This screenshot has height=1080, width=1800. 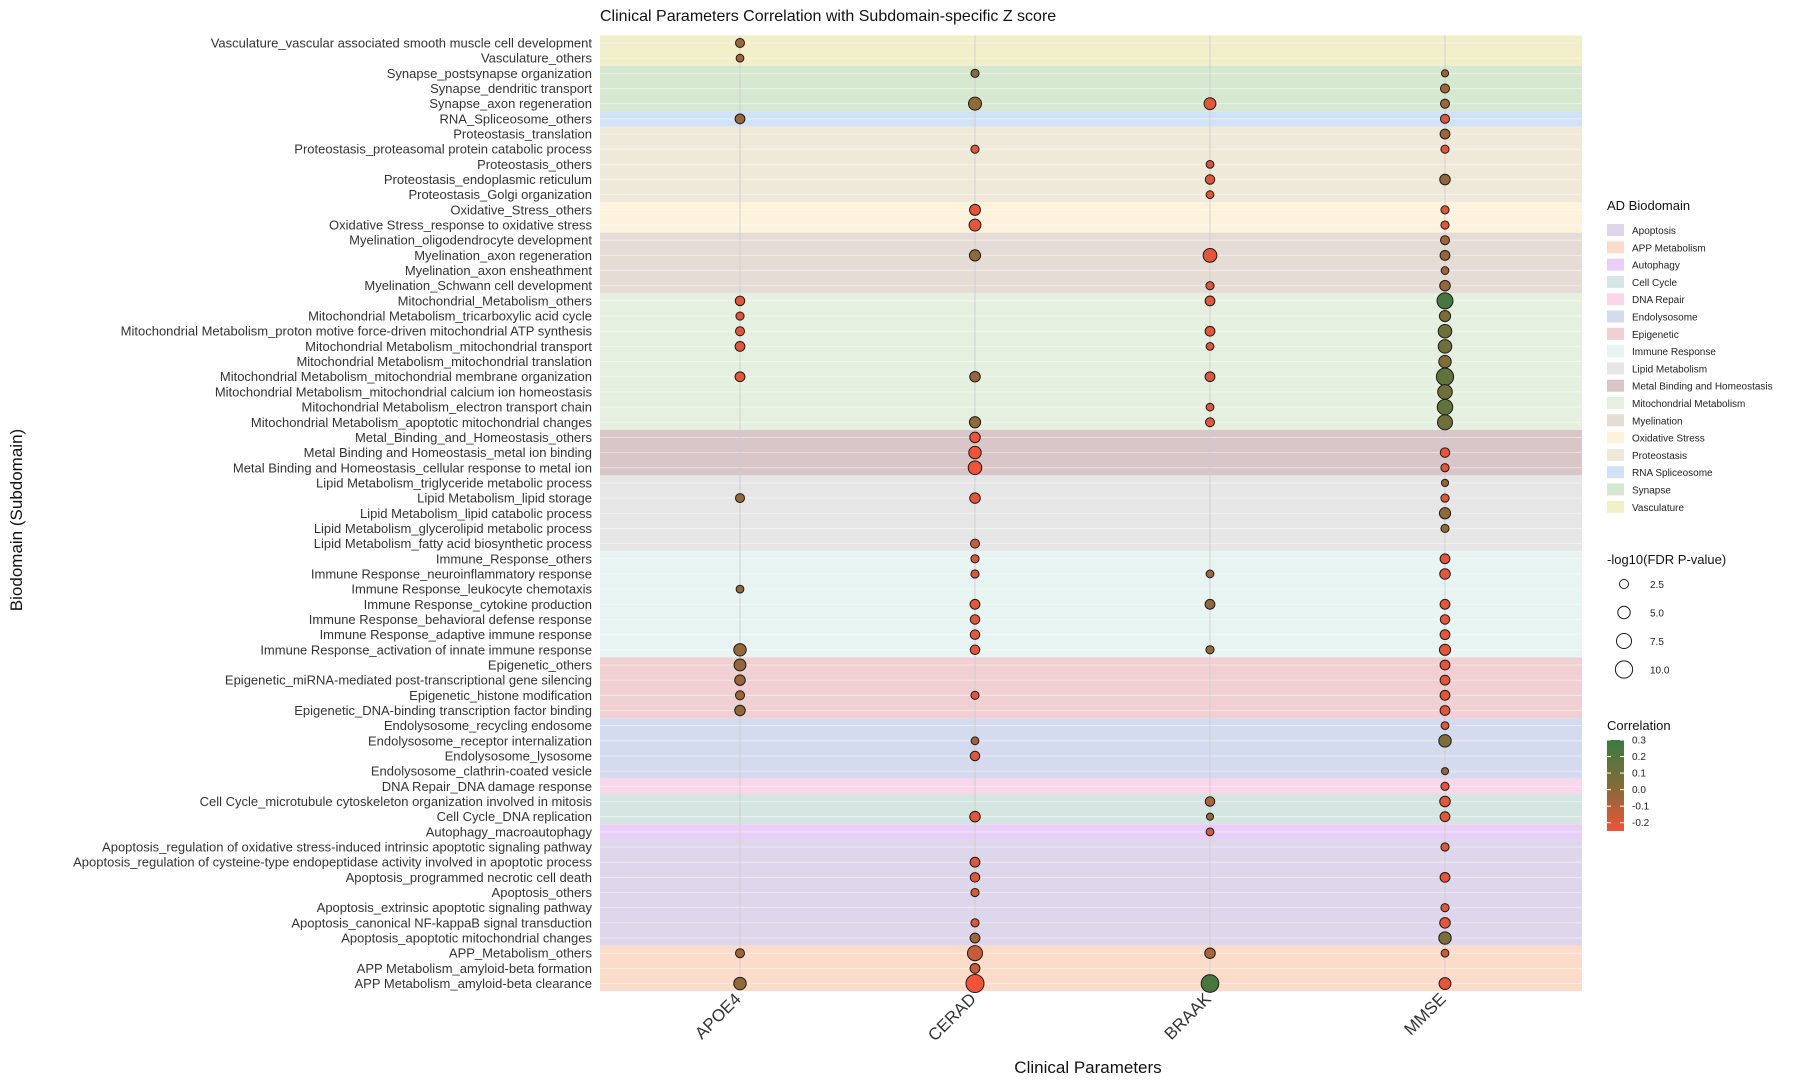 What do you see at coordinates (1657, 421) in the screenshot?
I see `legend-label: Myelination` at bounding box center [1657, 421].